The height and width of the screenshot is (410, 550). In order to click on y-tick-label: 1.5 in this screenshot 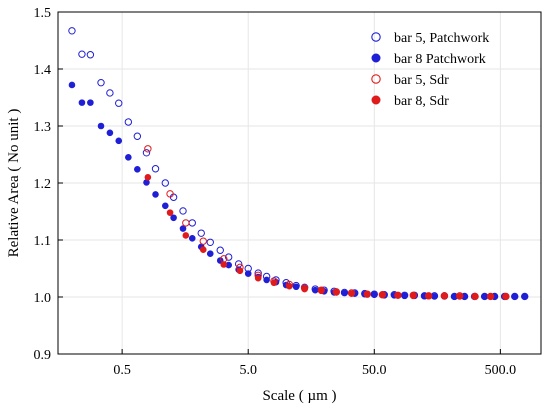, I will do `click(43, 13)`.